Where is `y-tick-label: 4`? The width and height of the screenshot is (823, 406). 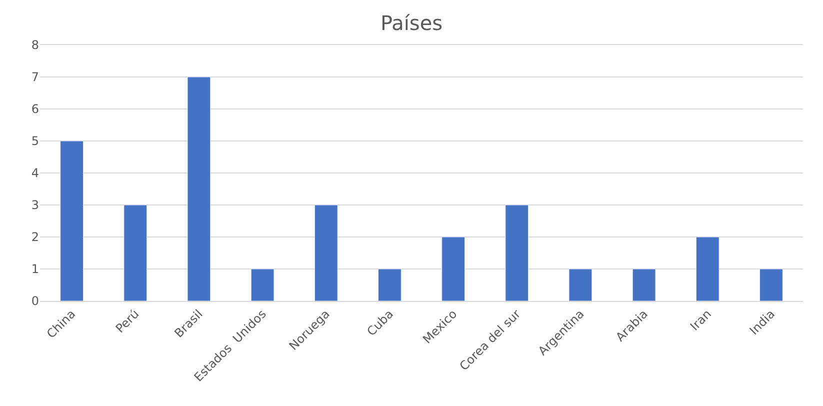
y-tick-label: 4 is located at coordinates (35, 173).